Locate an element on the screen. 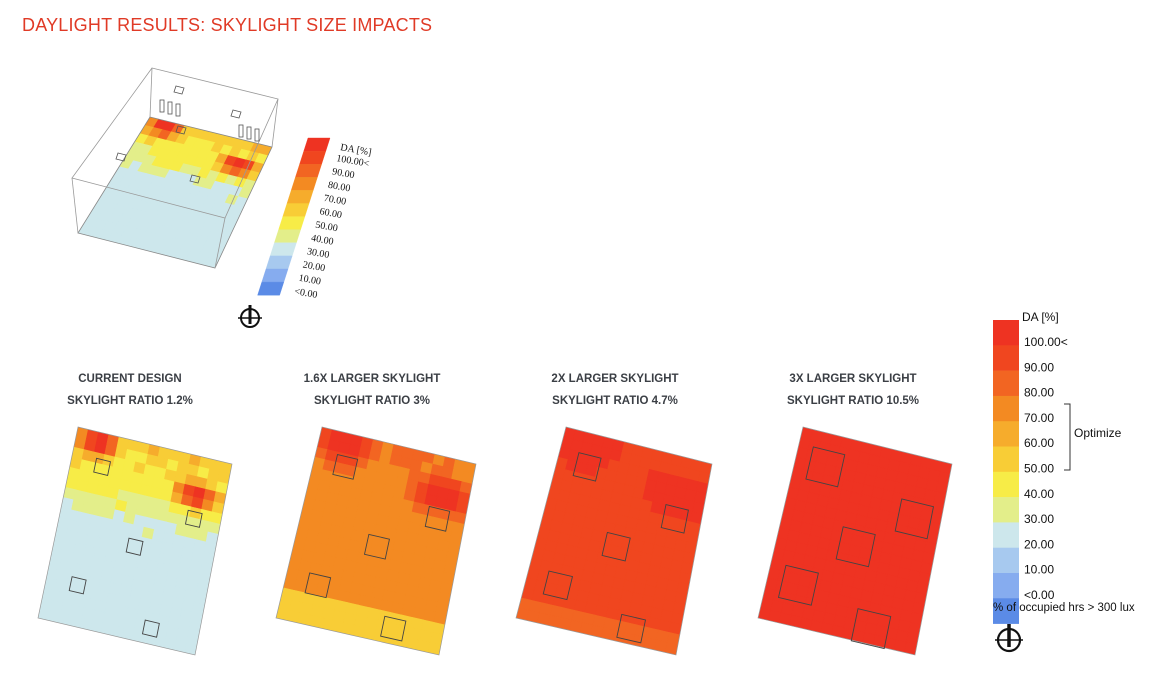 The width and height of the screenshot is (1169, 700). legend-label: 30.00 is located at coordinates (1039, 519).